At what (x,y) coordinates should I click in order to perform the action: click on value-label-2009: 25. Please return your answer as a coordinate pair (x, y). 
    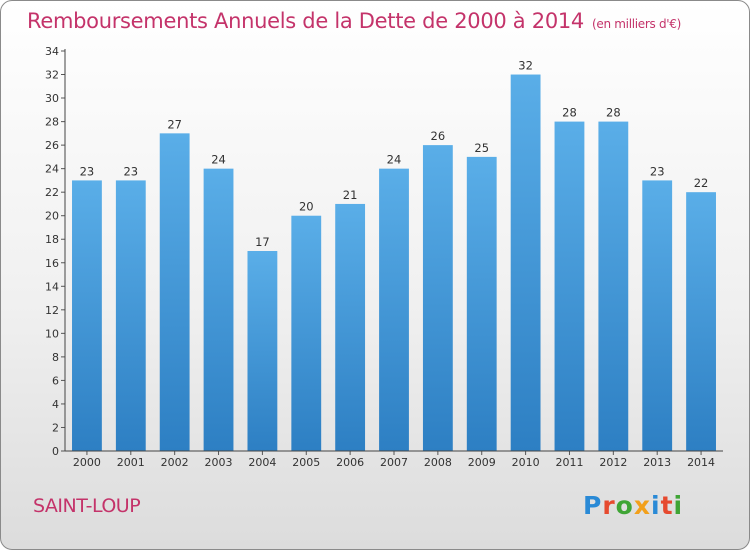
    Looking at the image, I should click on (481, 148).